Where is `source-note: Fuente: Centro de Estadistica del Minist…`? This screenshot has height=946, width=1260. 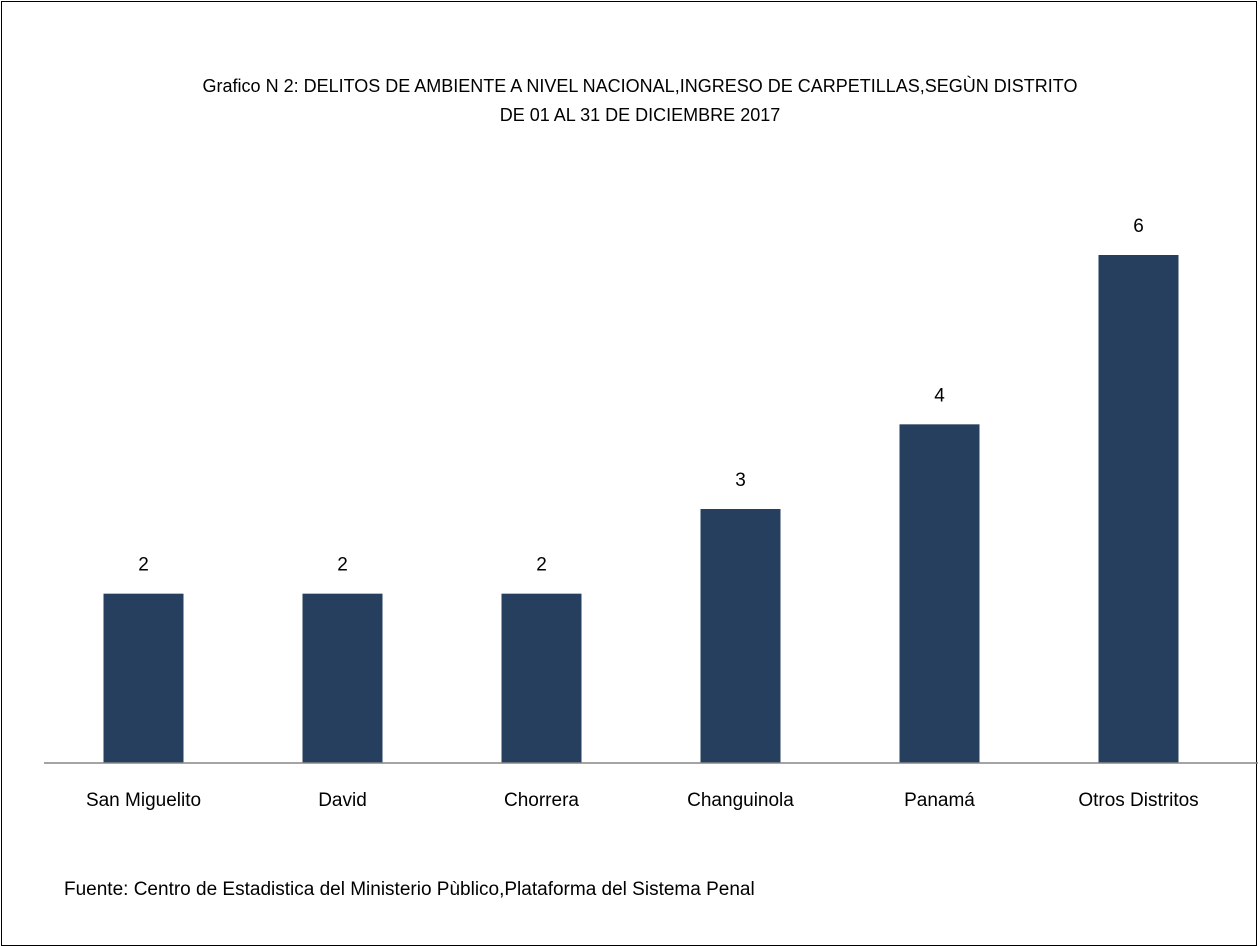 source-note: Fuente: Centro de Estadistica del Minist… is located at coordinates (409, 889).